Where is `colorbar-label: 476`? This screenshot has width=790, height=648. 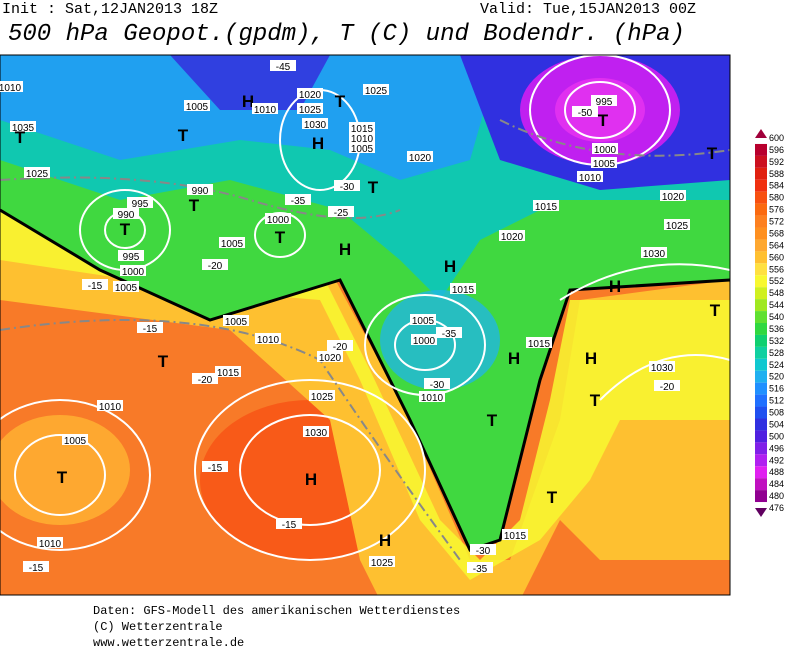
colorbar-label: 476 is located at coordinates (776, 508).